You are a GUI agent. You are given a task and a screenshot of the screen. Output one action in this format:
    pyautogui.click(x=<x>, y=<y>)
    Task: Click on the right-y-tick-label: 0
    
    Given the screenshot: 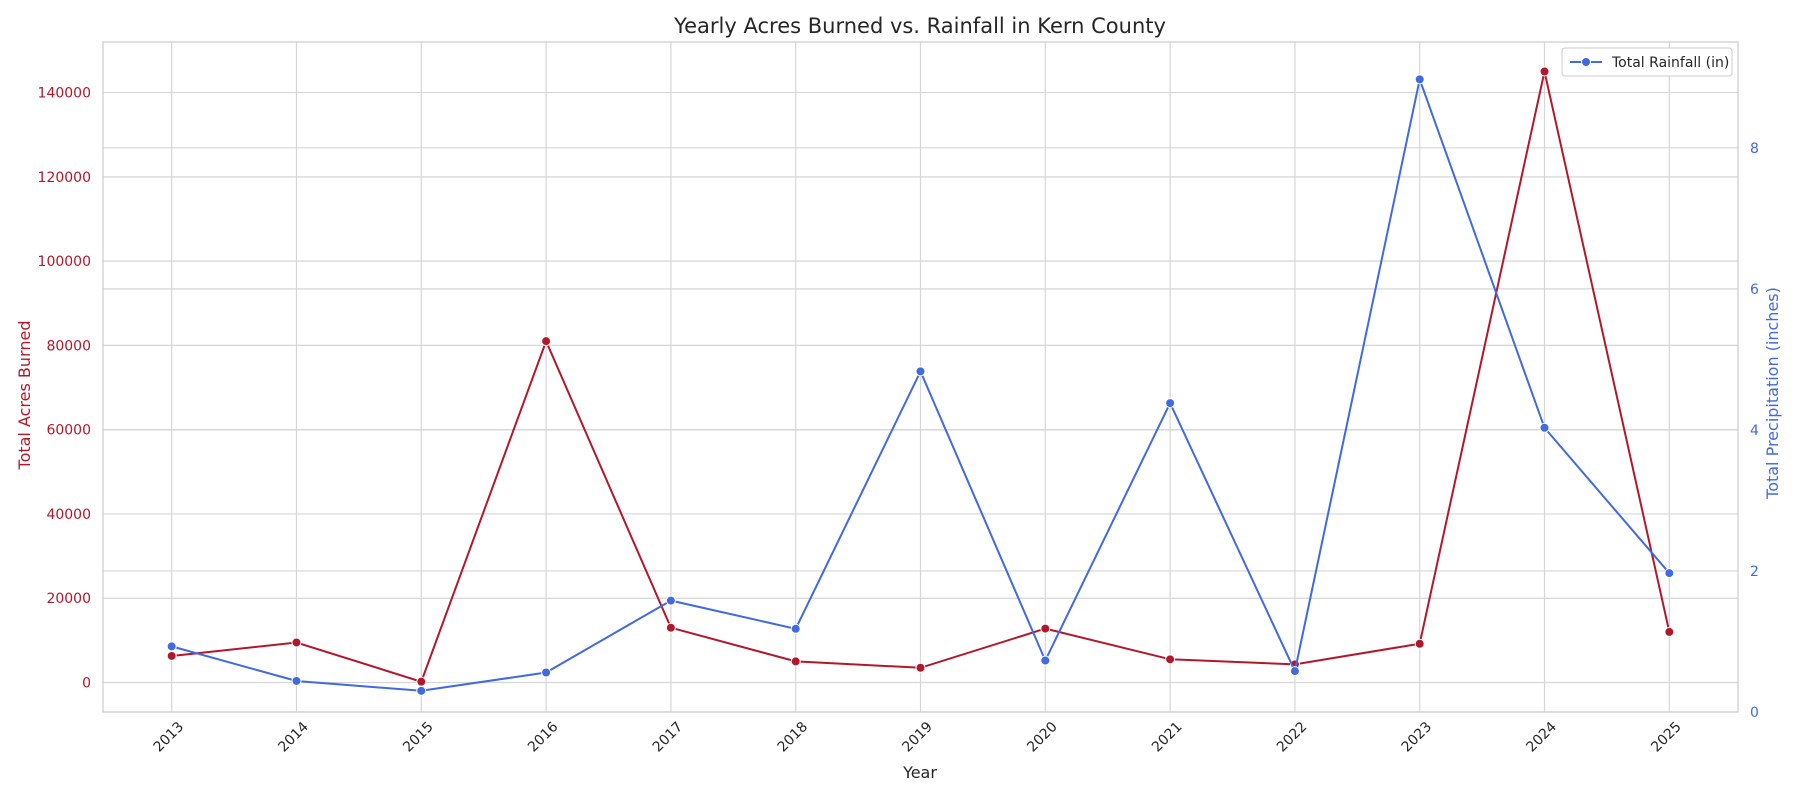 What is the action you would take?
    pyautogui.click(x=1754, y=713)
    